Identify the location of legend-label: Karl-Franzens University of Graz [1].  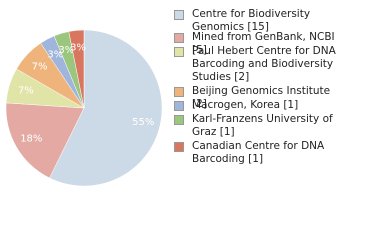
(262, 125).